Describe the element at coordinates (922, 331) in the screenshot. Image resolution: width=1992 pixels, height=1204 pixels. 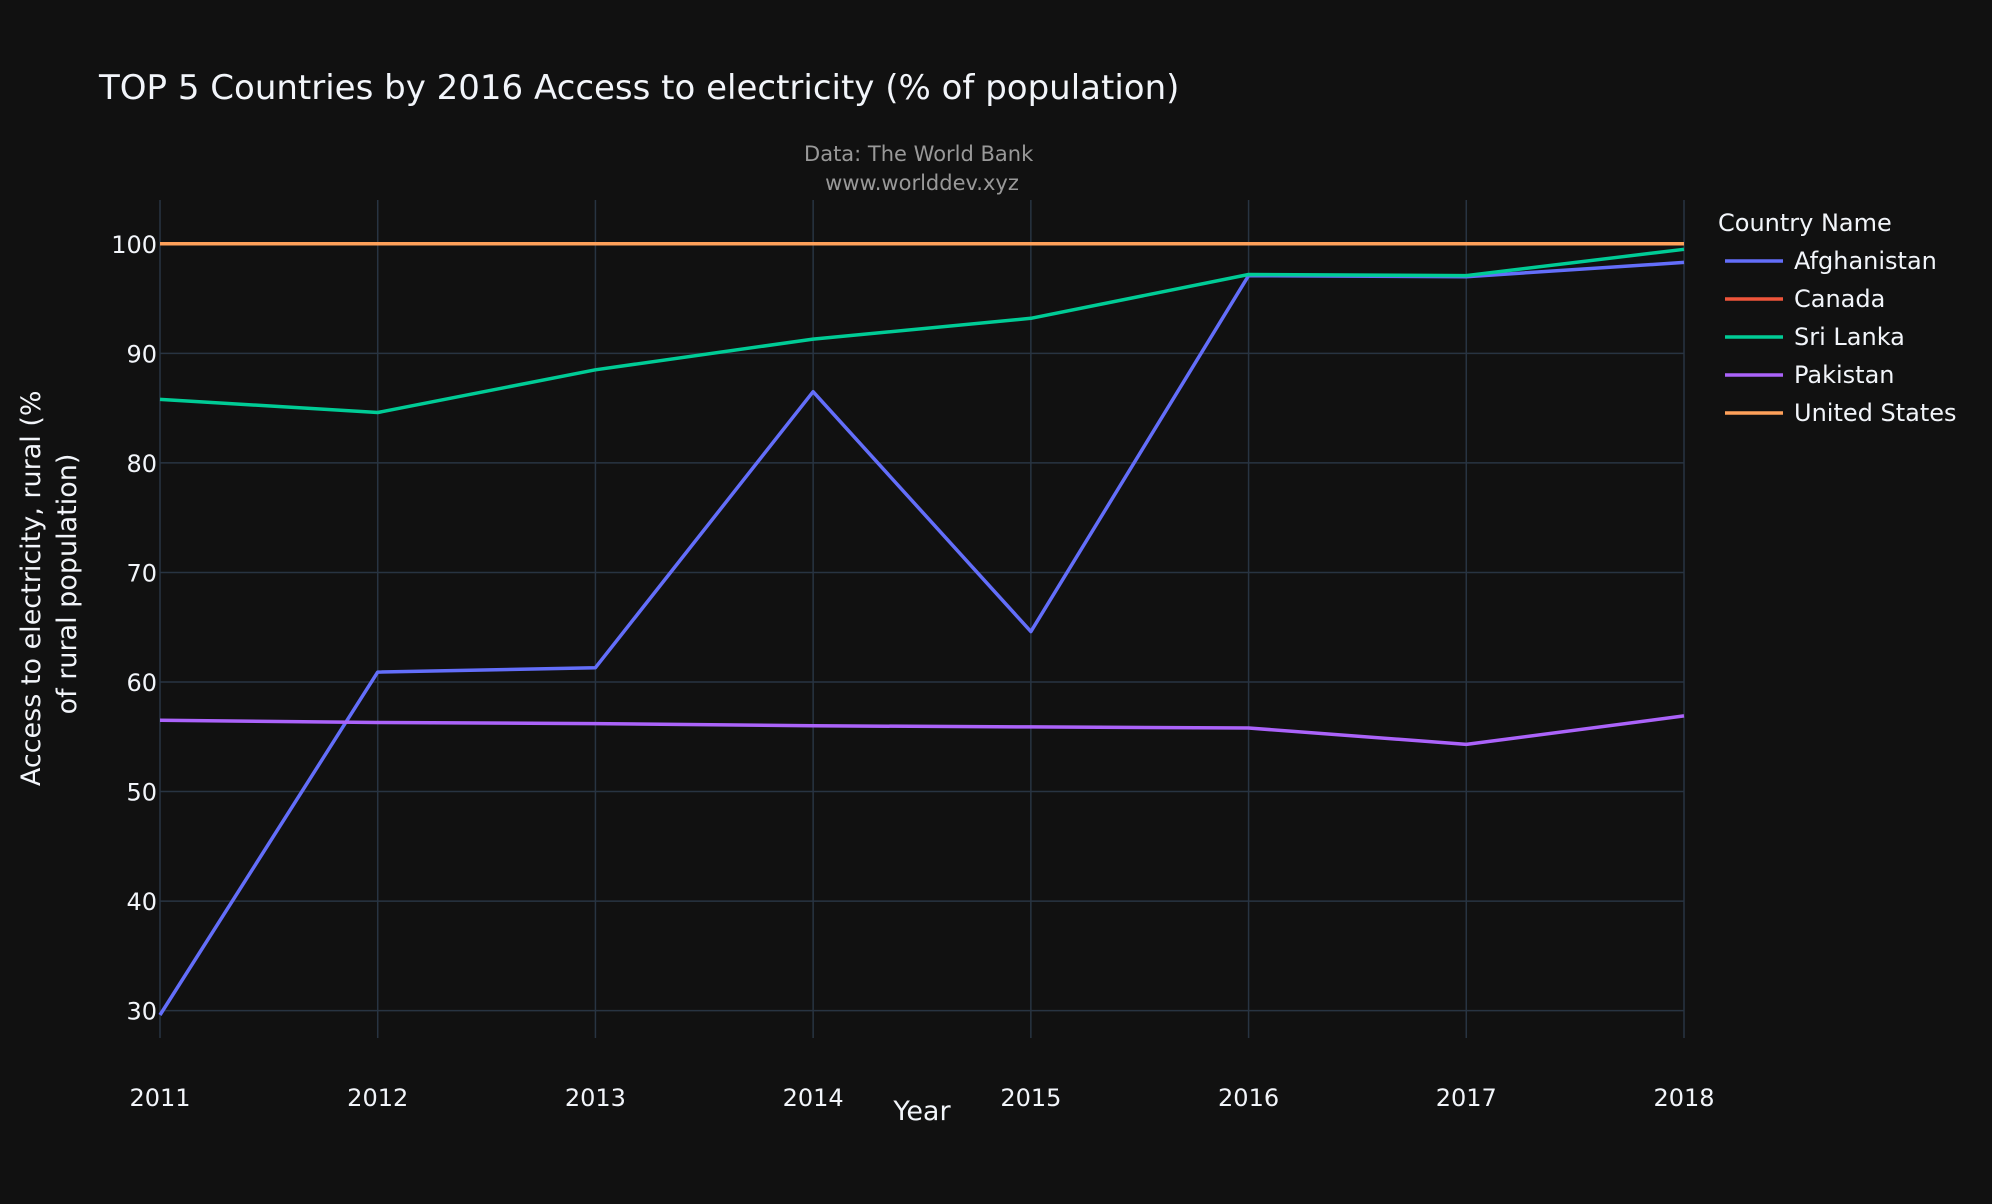
I see `series-line-sri-lanka` at that location.